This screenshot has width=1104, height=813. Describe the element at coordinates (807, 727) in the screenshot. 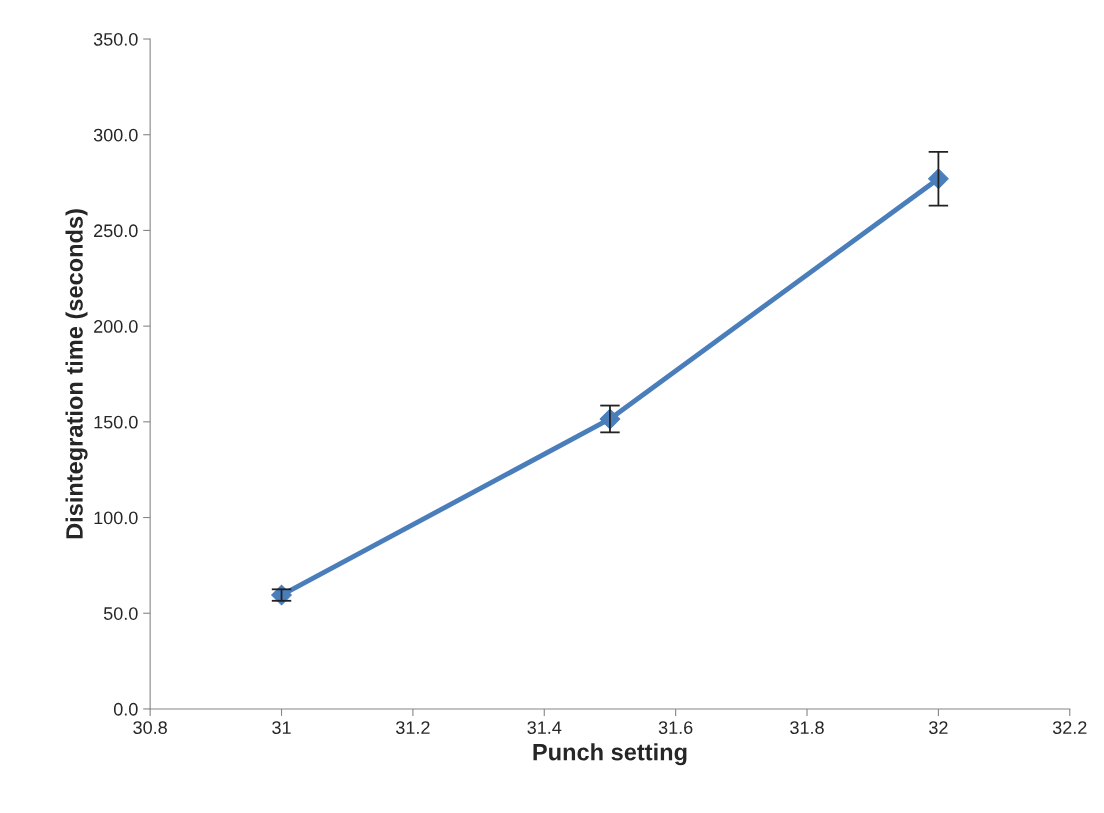

I see `x-tick-label: 31.8` at that location.